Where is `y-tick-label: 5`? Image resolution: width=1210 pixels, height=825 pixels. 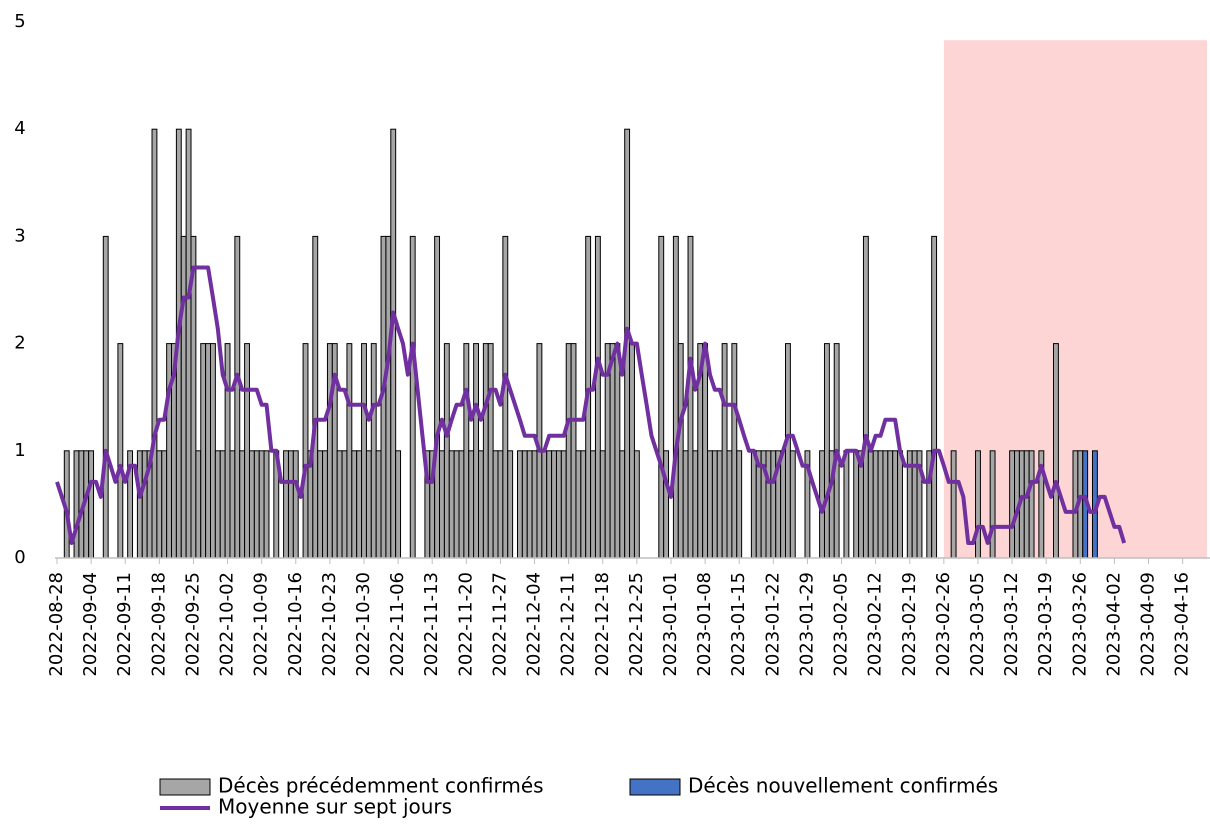
y-tick-label: 5 is located at coordinates (19, 21).